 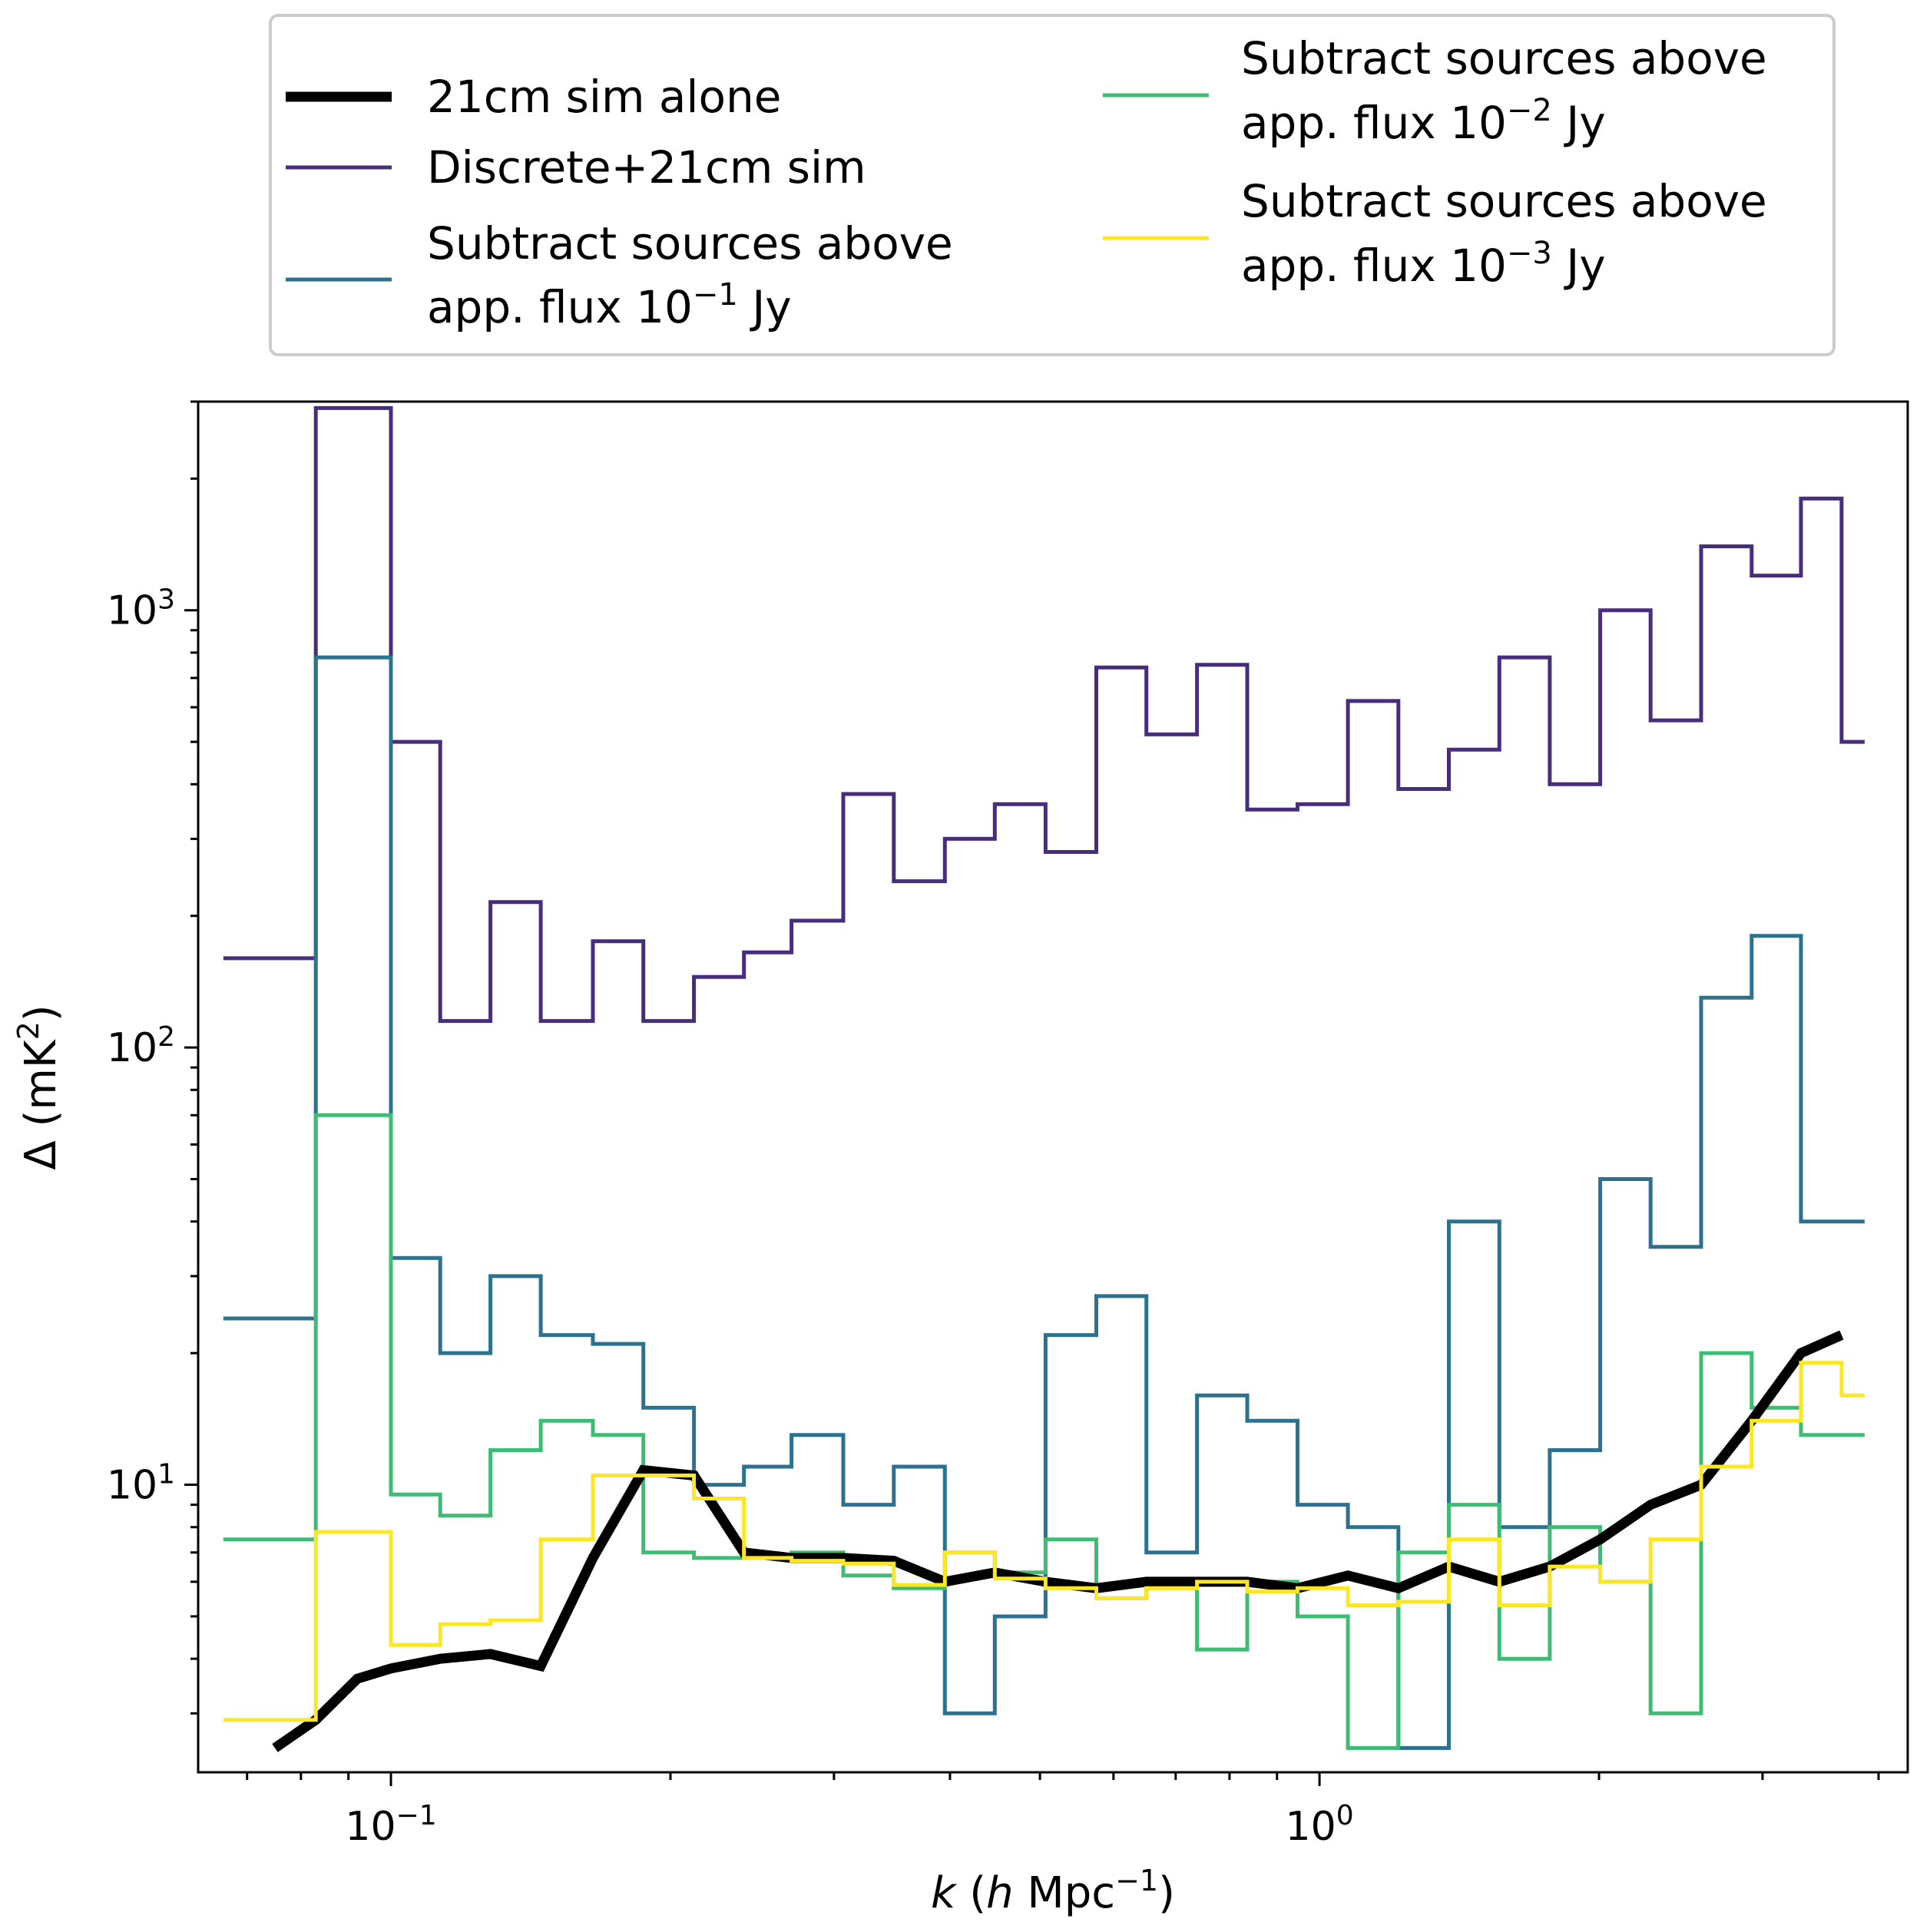 I want to click on y-axis-label: Δ (mK2), so click(x=39, y=1086).